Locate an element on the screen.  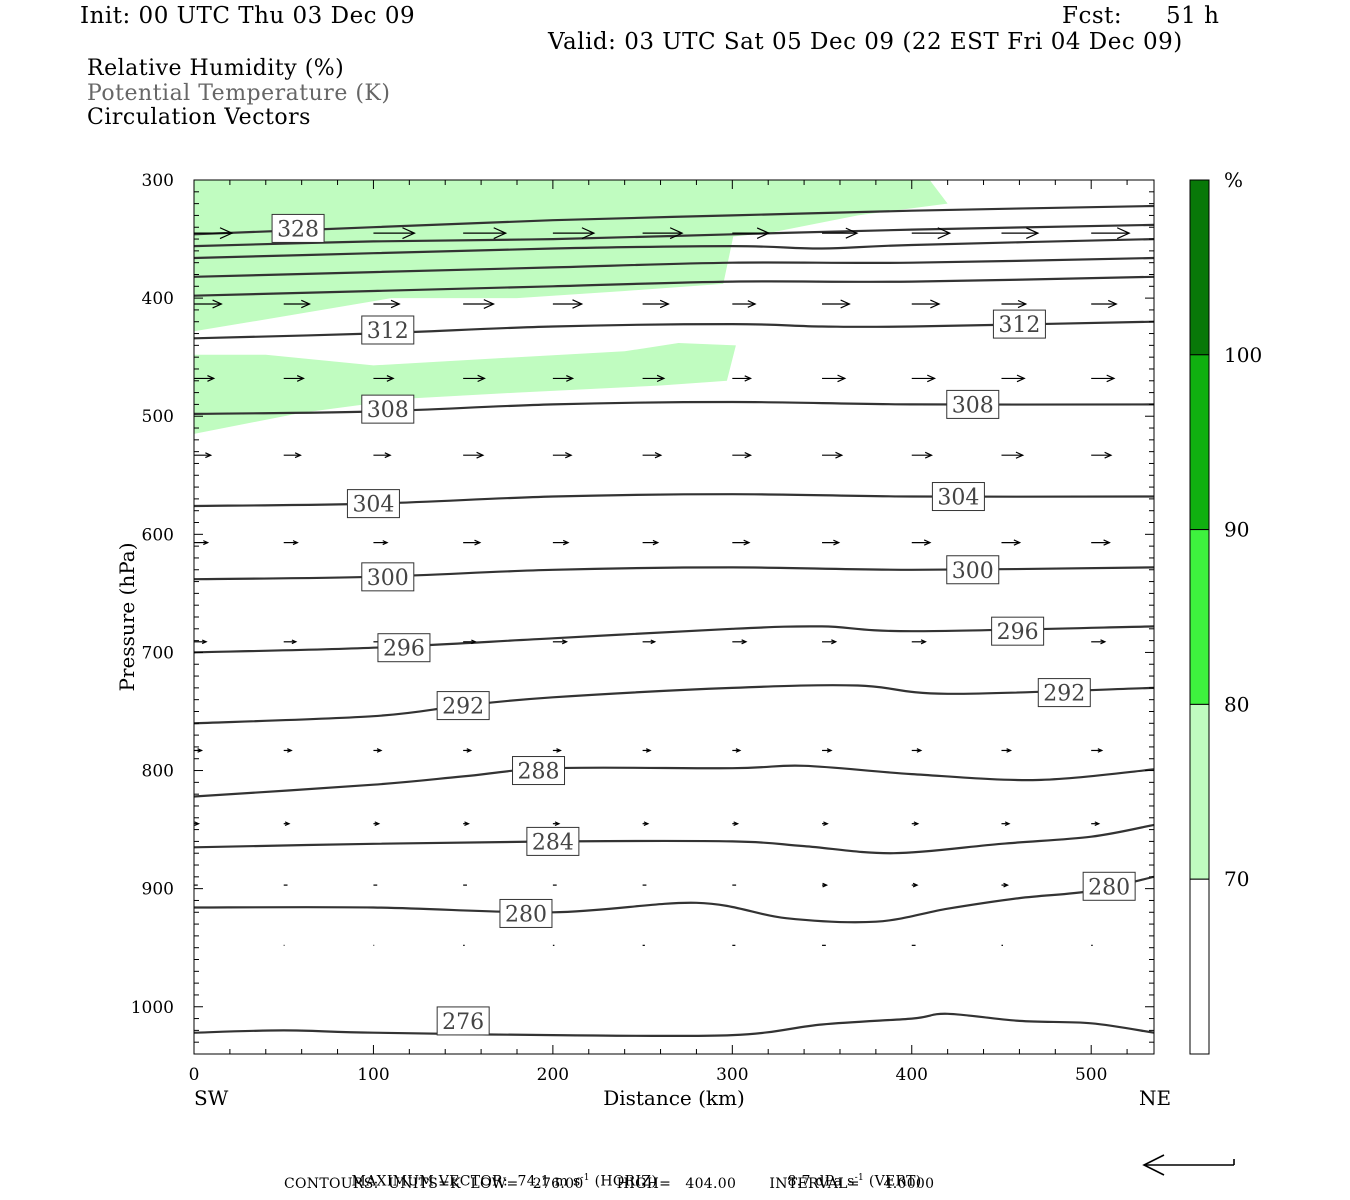
theta-label-20: 280 is located at coordinates (1109, 887).